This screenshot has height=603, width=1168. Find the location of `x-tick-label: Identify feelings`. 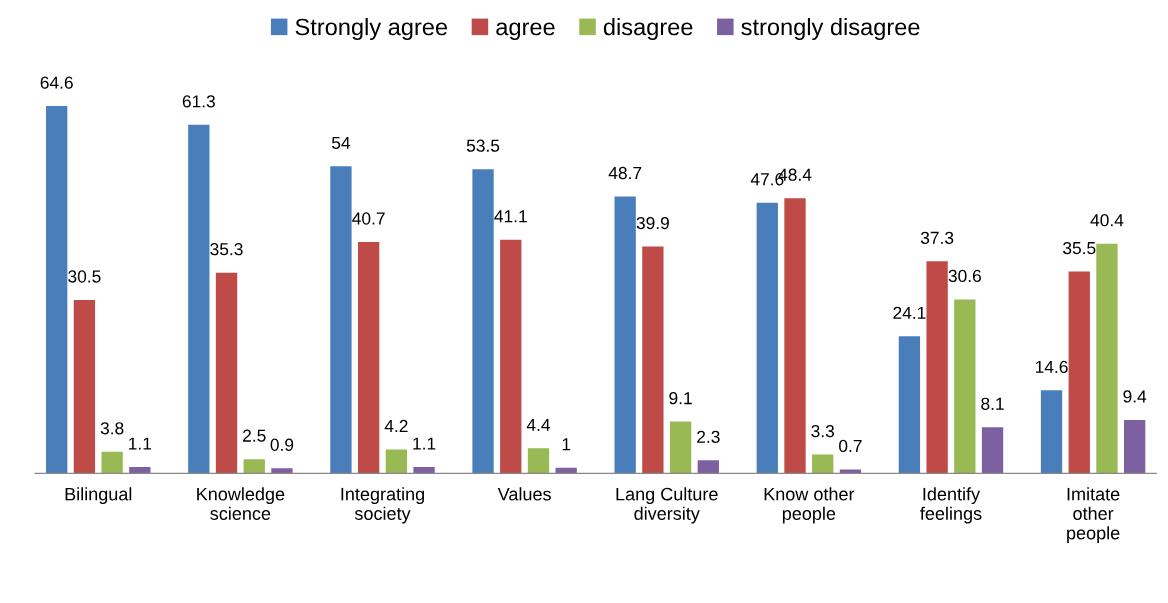

x-tick-label: Identify feelings is located at coordinates (951, 505).